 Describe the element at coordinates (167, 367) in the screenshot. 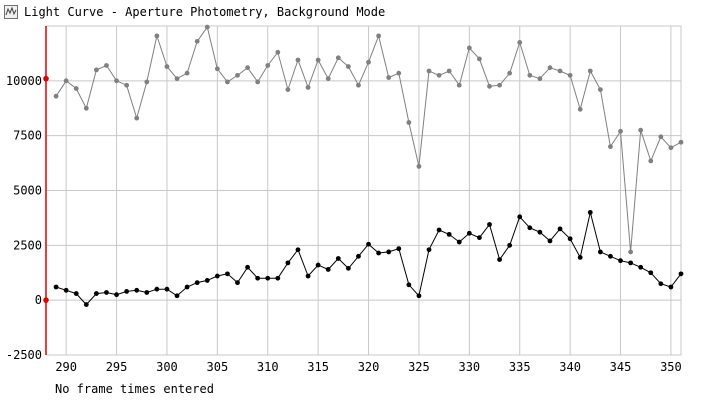

I see `x-tick-label: 300` at that location.